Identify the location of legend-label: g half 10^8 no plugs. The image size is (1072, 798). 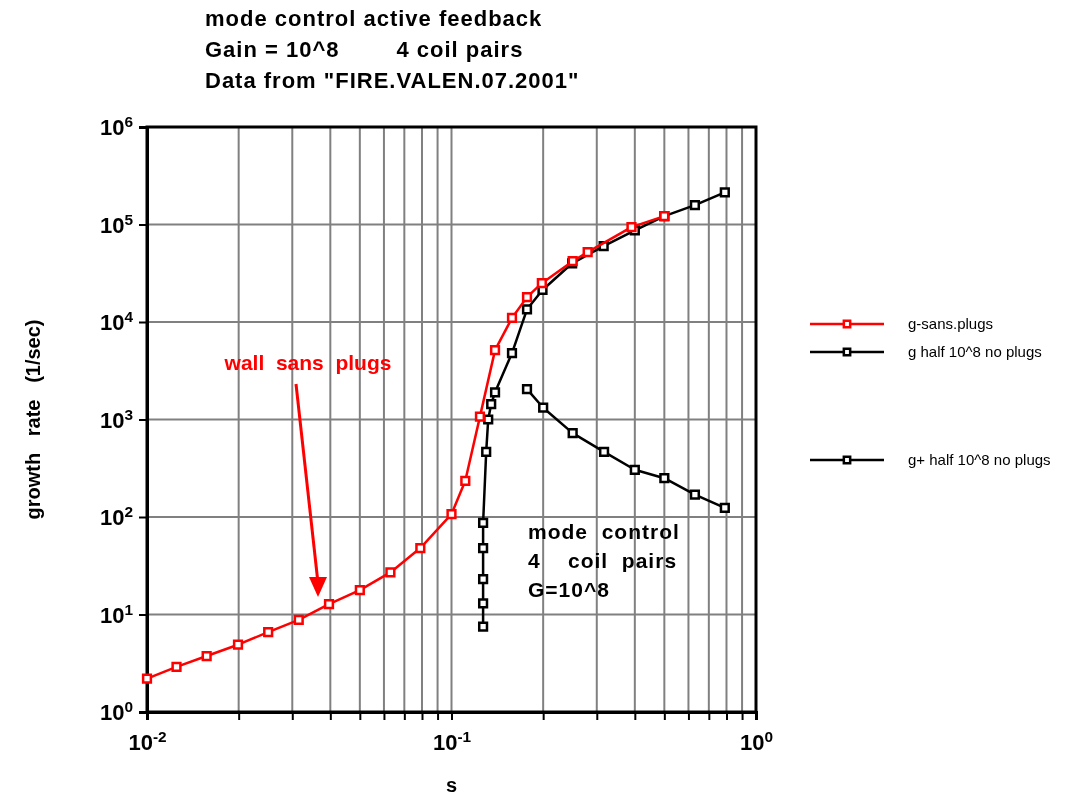
(975, 352).